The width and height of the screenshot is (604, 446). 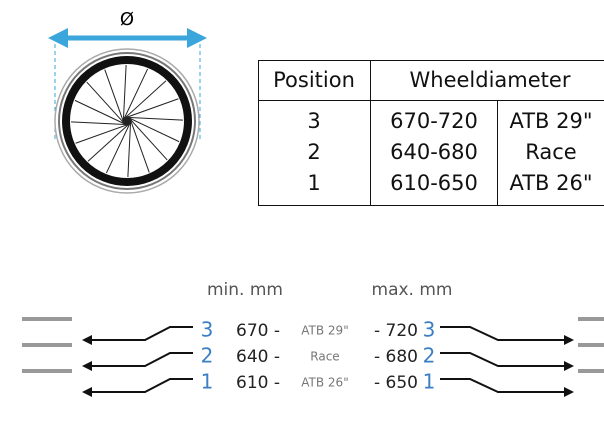 I want to click on position-right: 1, so click(x=429, y=382).